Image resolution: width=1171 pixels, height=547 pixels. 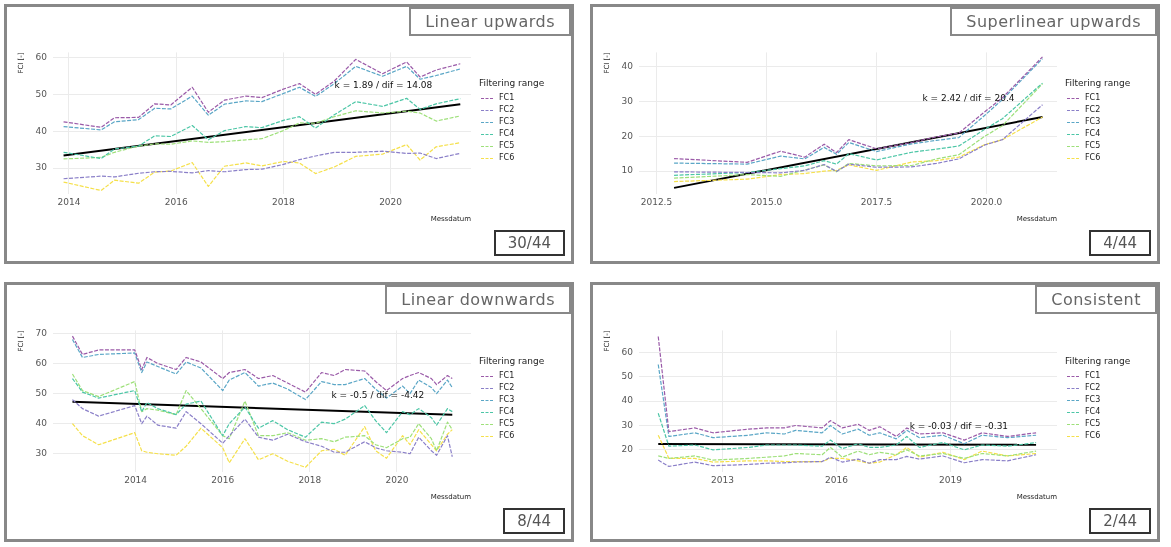 What do you see at coordinates (968, 97) in the screenshot?
I see `annotation: k = 2.42 / dif = 20.4` at bounding box center [968, 97].